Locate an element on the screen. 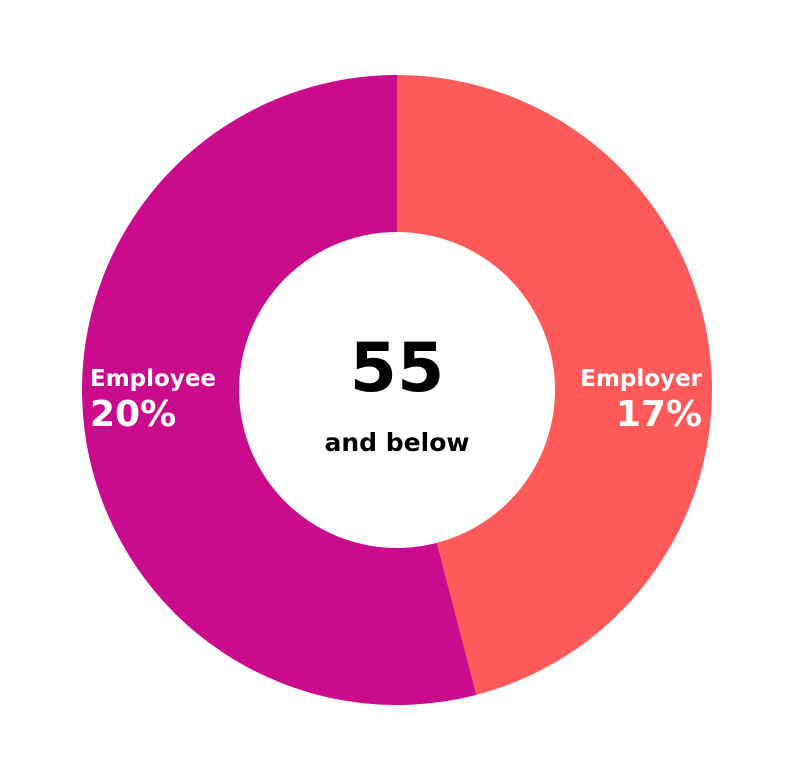  employee-label: Employee 20% is located at coordinates (153, 400).